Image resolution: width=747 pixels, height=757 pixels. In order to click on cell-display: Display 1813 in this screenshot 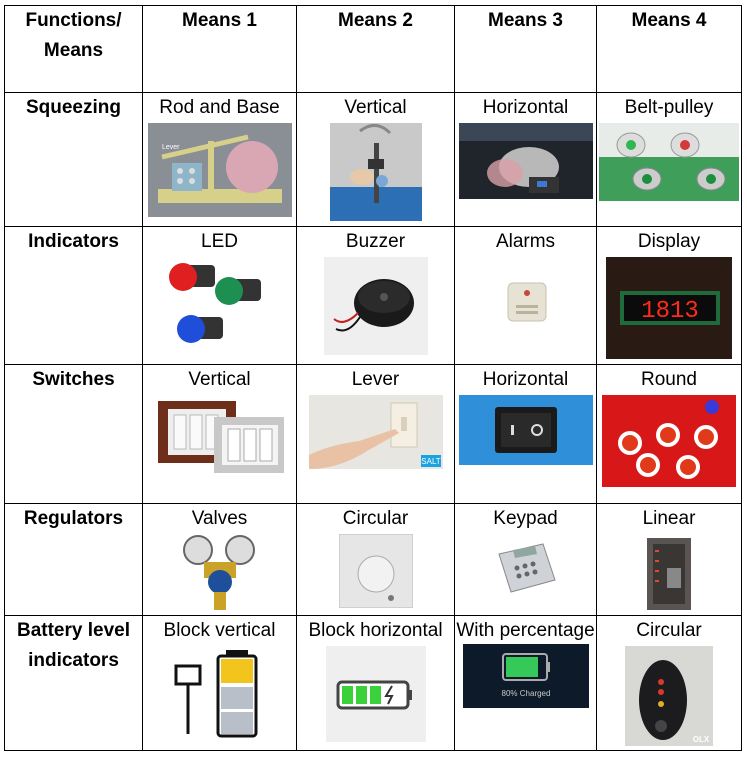, I will do `click(669, 295)`.